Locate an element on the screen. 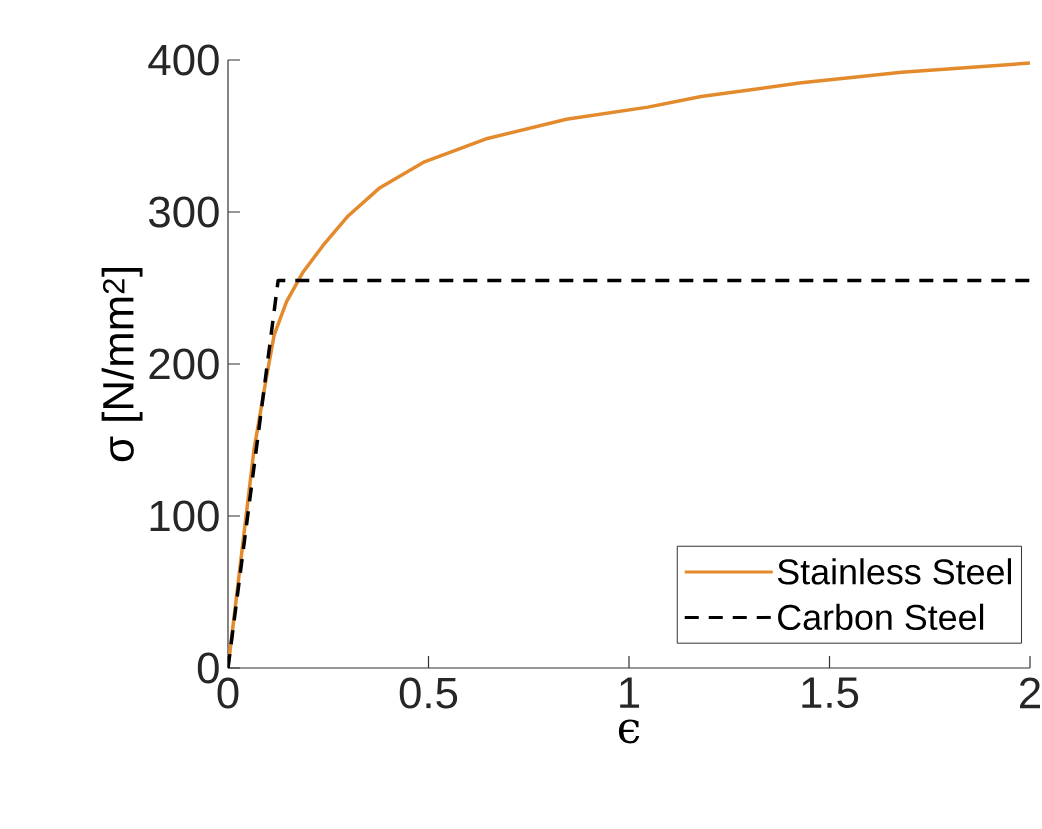 Image resolution: width=1042 pixels, height=829 pixels. y-tick-label: 100 is located at coordinates (184, 516).